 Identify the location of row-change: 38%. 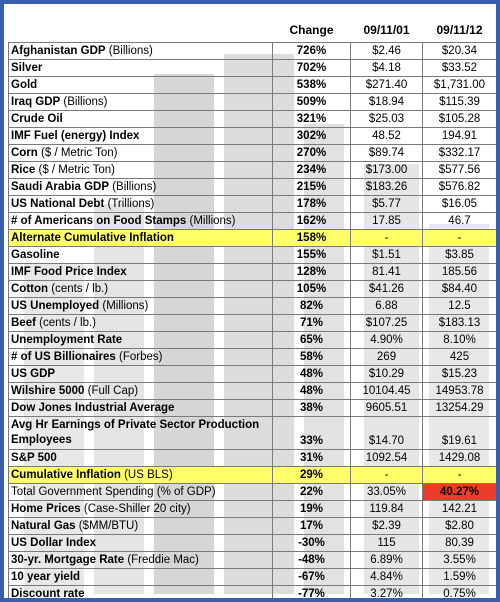
(311, 408).